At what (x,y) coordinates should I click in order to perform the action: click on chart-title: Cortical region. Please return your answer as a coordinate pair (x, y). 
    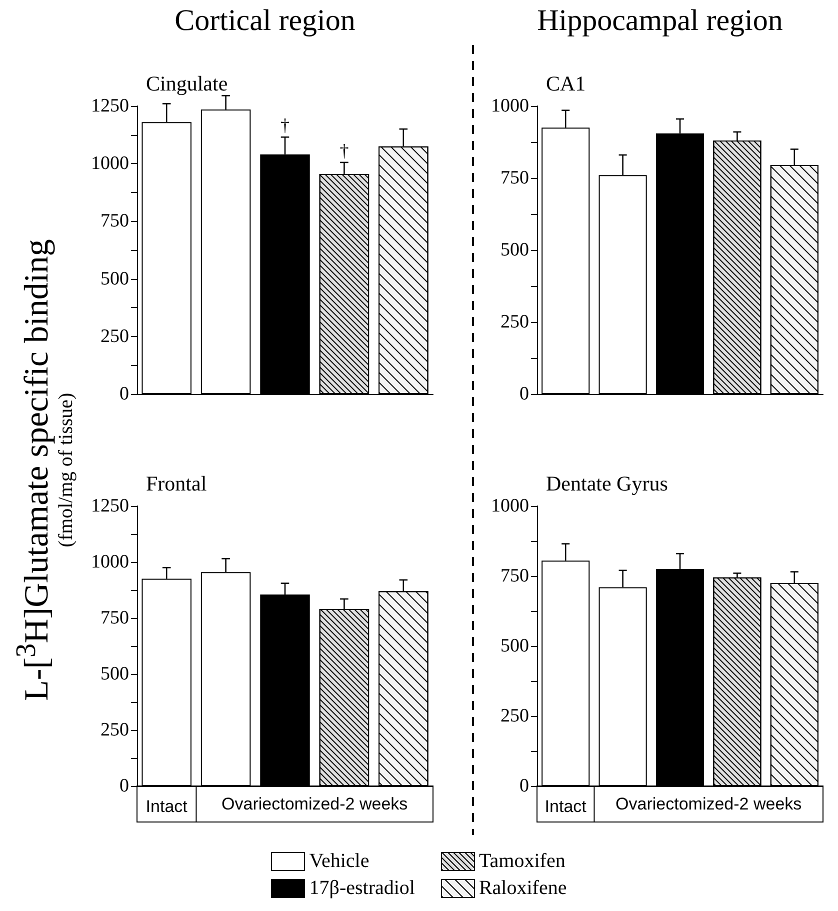
    Looking at the image, I should click on (265, 21).